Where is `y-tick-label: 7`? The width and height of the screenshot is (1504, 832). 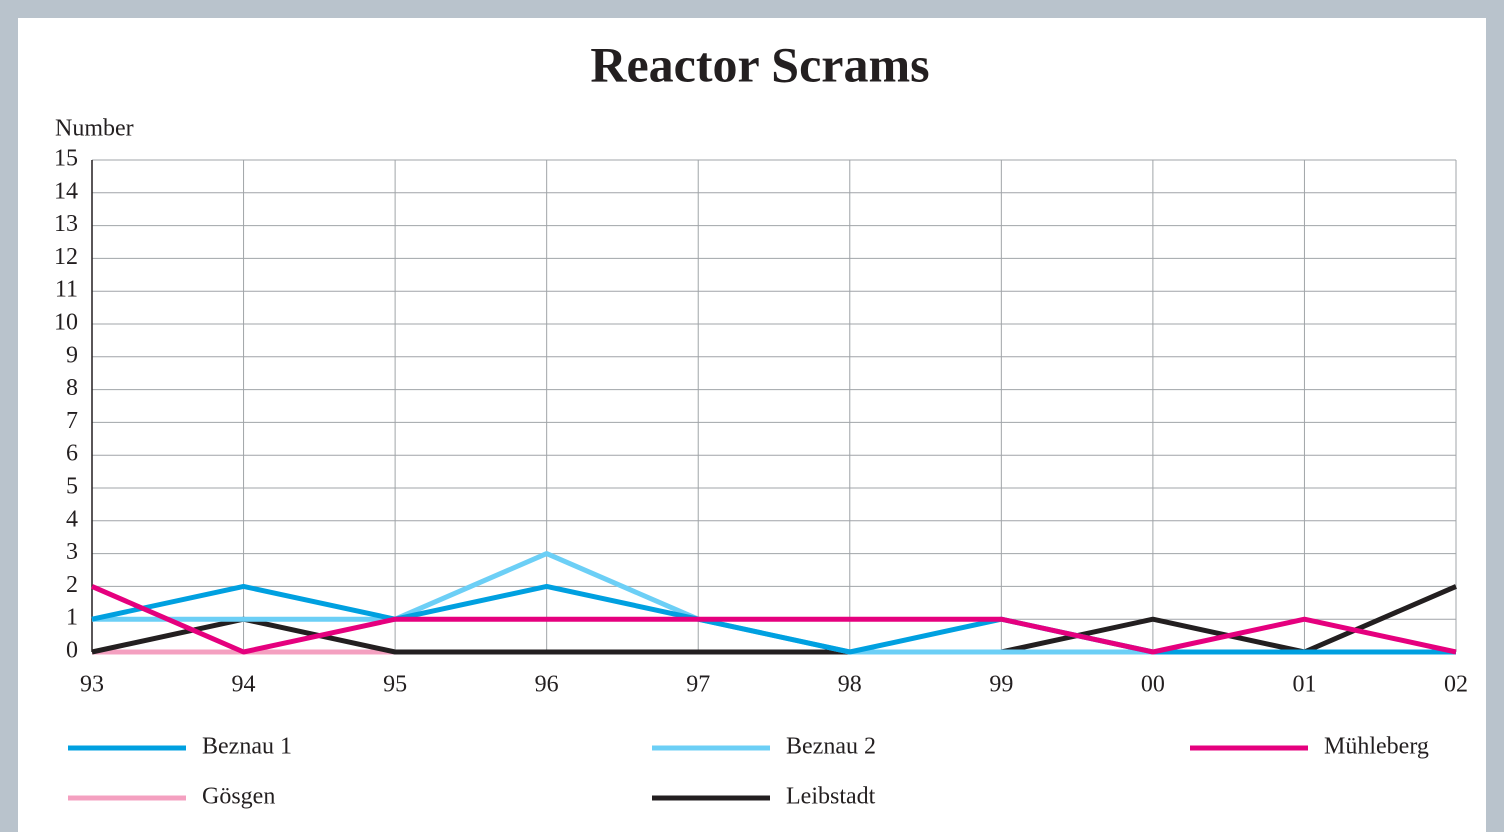
y-tick-label: 7 is located at coordinates (72, 421).